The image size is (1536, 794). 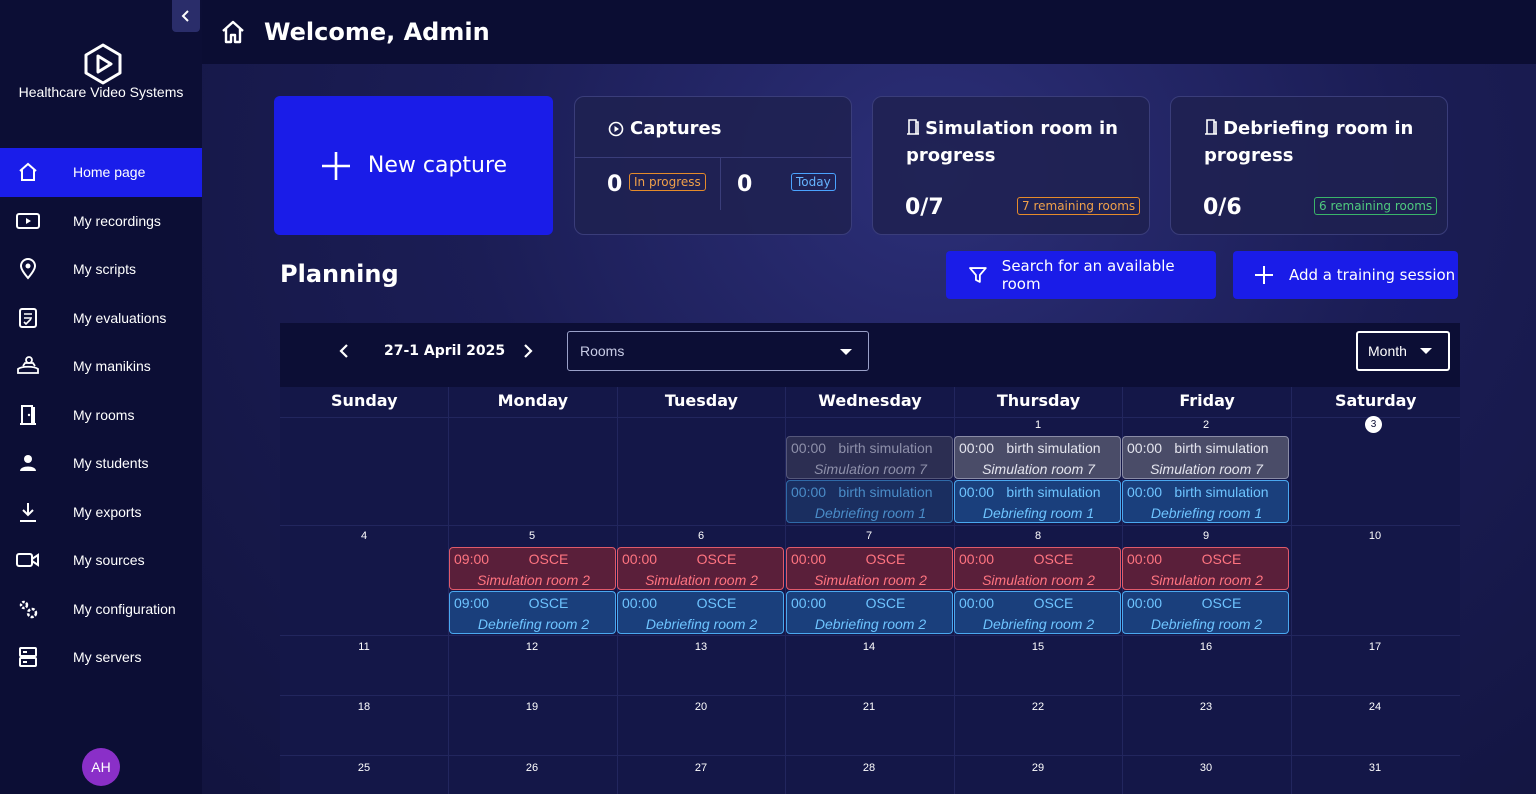 I want to click on sidebar-item-label: My scripts, so click(x=104, y=269).